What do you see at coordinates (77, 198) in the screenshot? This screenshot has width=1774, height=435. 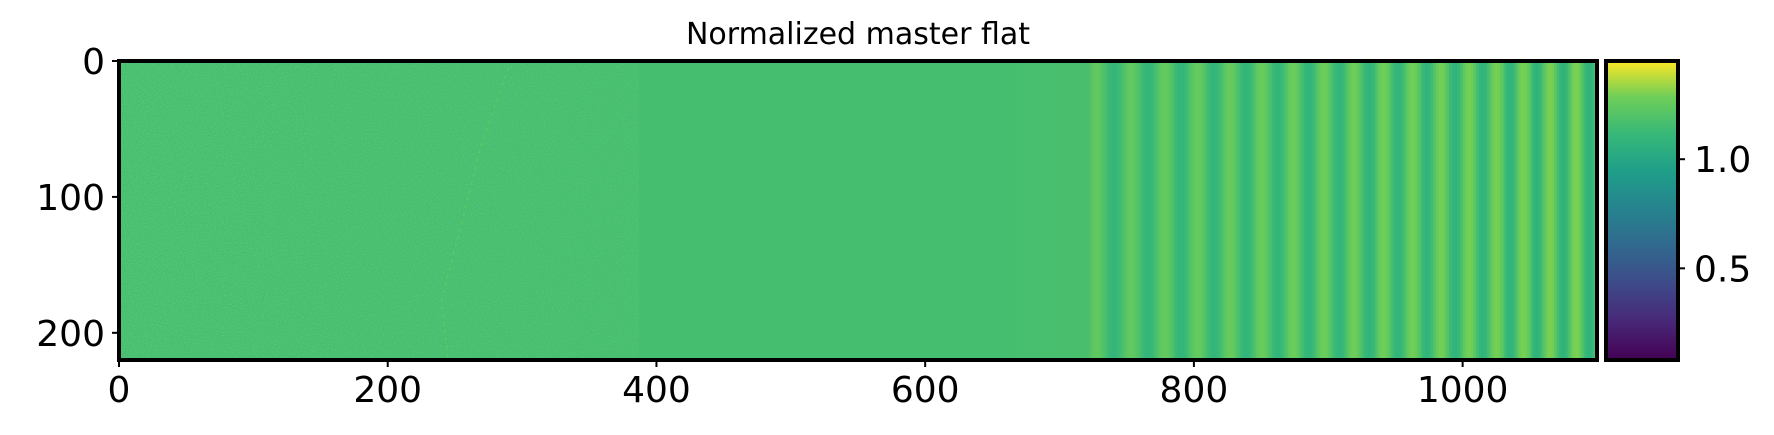 I see `y-axis: 0 100 200` at bounding box center [77, 198].